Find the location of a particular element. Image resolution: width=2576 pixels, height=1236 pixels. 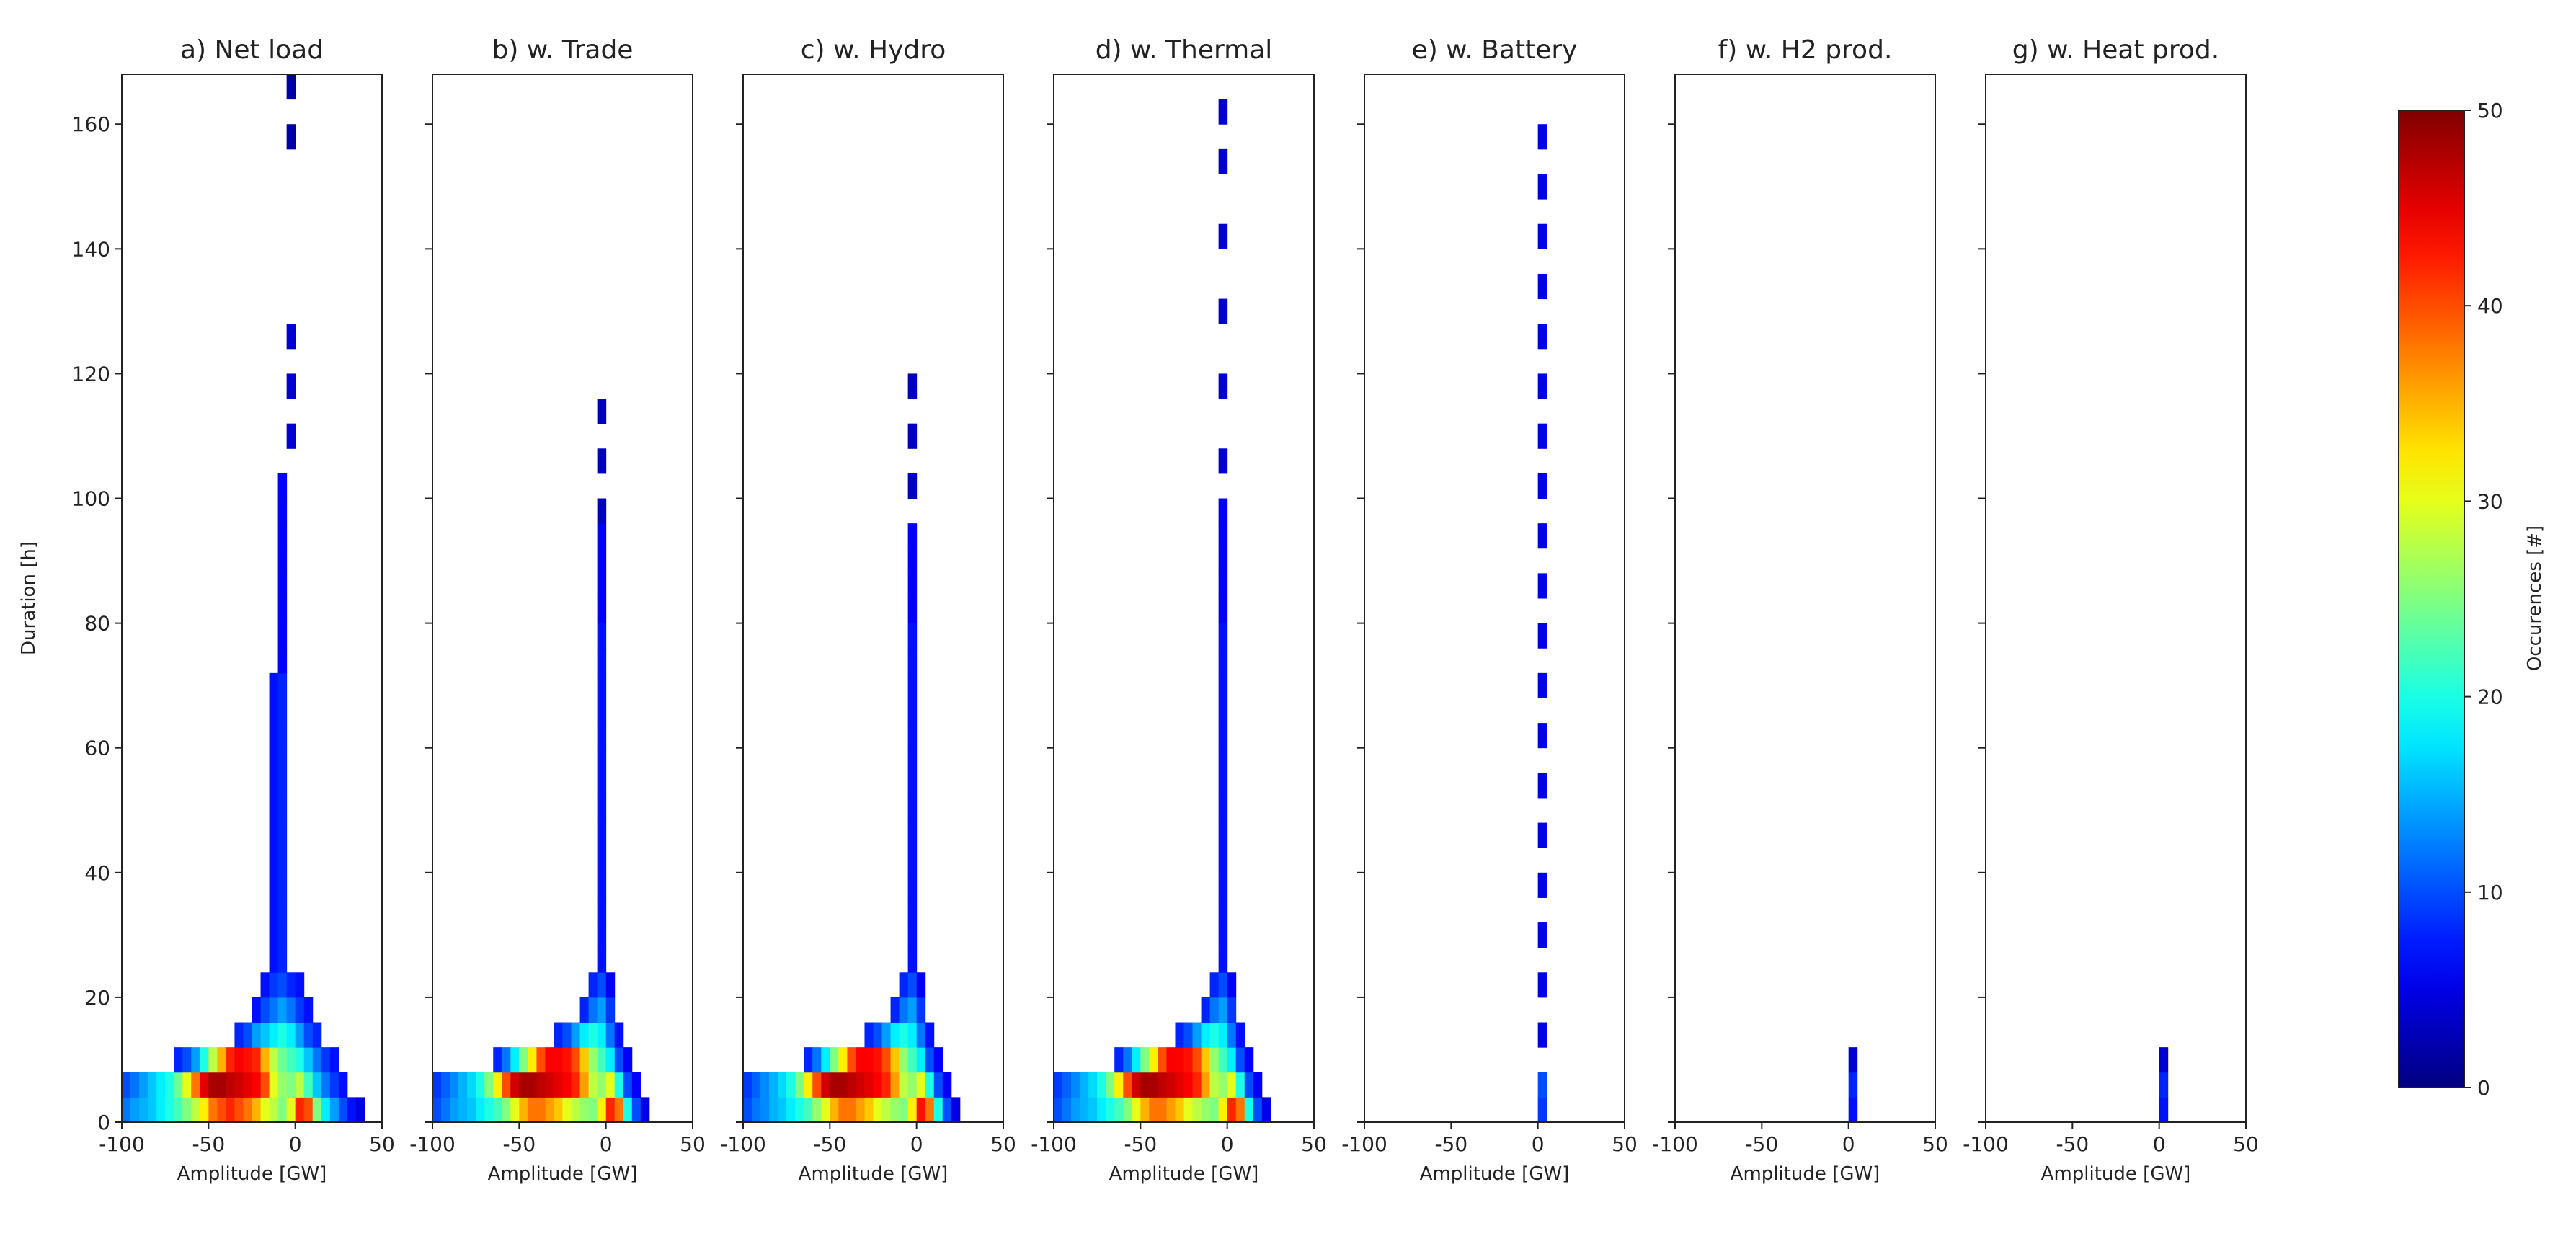

colorbar-tick-label: 40 is located at coordinates (2490, 306).